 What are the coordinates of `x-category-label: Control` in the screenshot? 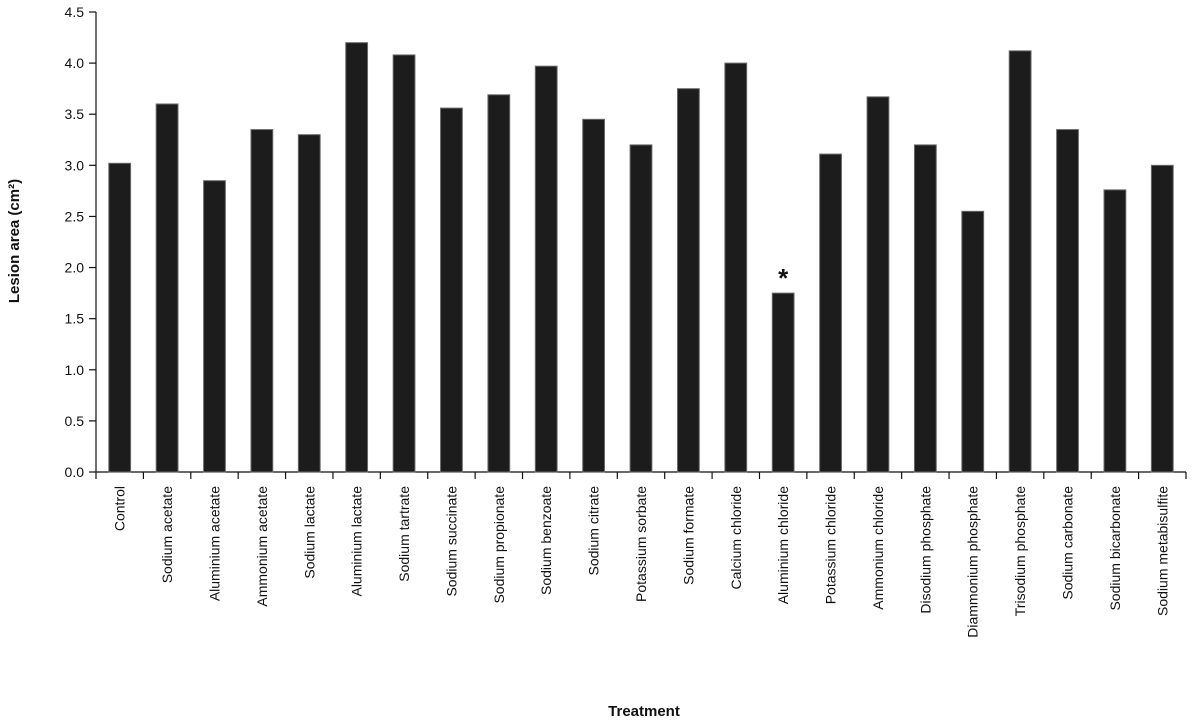 It's located at (120, 508).